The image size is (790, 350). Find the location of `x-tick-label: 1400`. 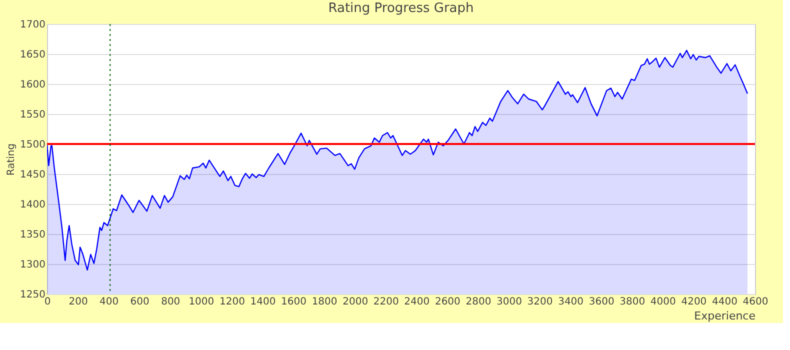

x-tick-label: 1400 is located at coordinates (263, 302).